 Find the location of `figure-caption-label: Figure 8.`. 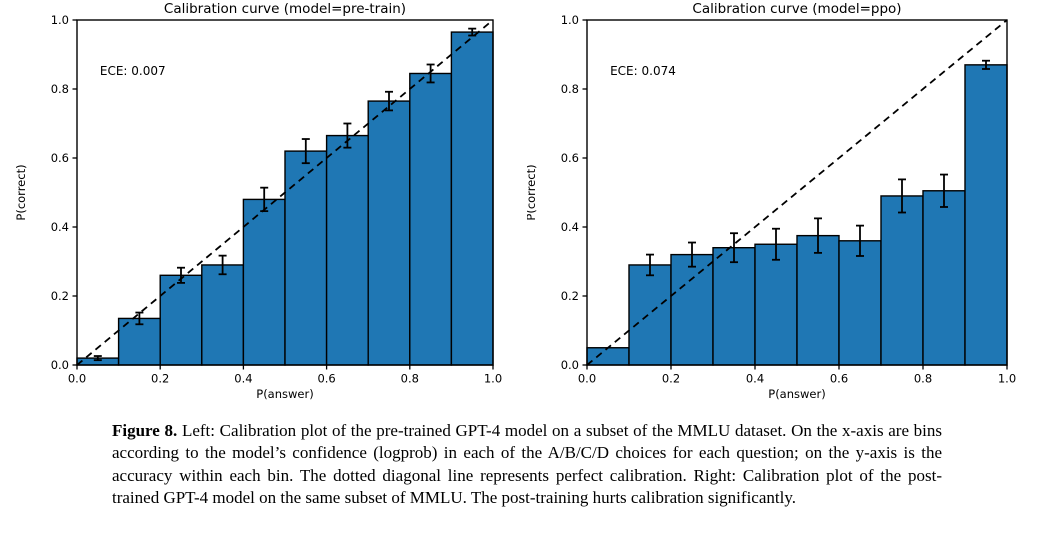

figure-caption-label: Figure 8. is located at coordinates (145, 430).